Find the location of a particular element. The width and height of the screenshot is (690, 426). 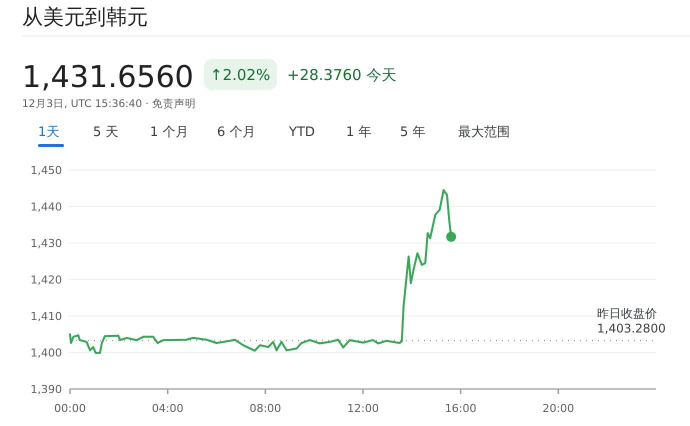

text: +28.3760 今天 is located at coordinates (341, 75).